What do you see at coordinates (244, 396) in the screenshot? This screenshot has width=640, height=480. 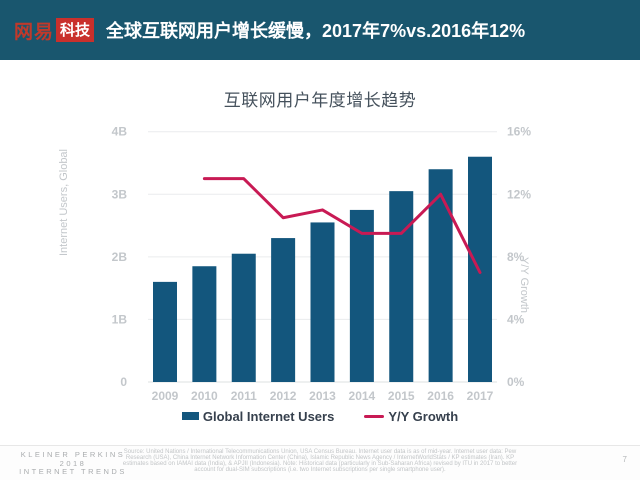 I see `x-tick-label: 2011` at bounding box center [244, 396].